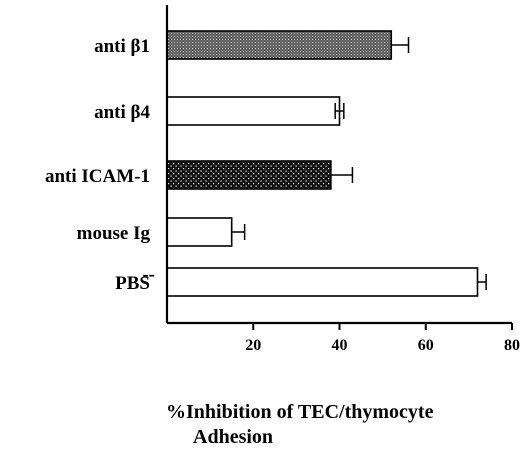 This screenshot has width=520, height=461. What do you see at coordinates (97, 176) in the screenshot?
I see `category-label-2: anti ICAM-1` at bounding box center [97, 176].